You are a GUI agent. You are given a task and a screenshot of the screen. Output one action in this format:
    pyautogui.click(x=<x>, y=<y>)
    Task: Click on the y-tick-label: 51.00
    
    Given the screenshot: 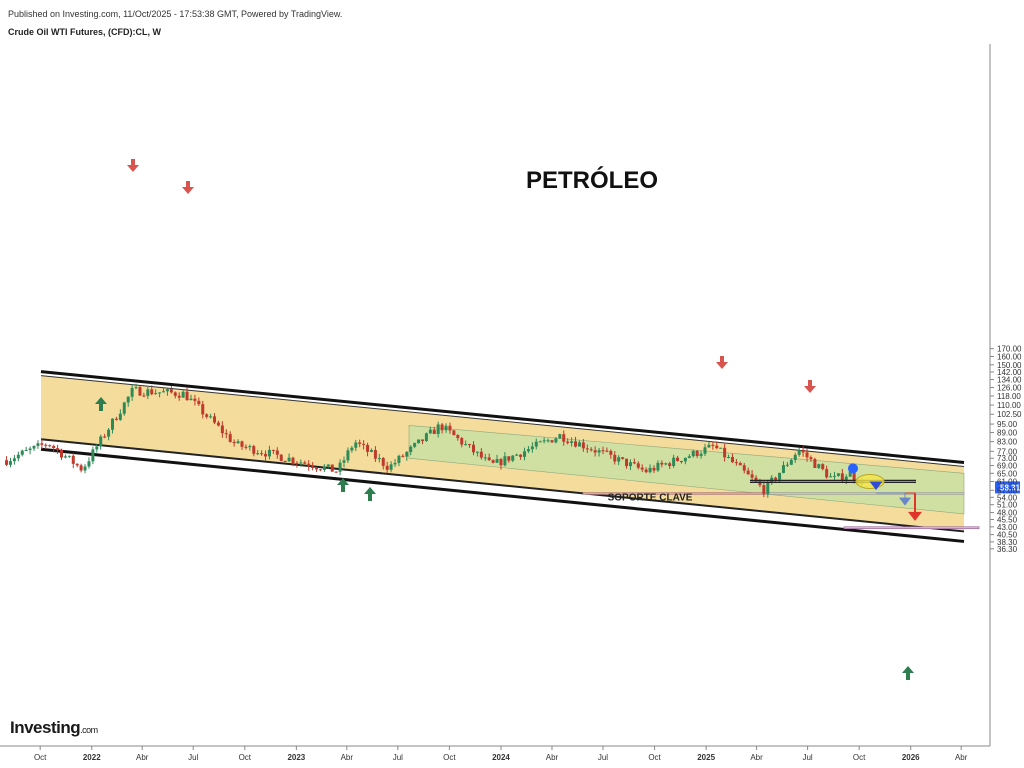 What is the action you would take?
    pyautogui.click(x=1007, y=505)
    